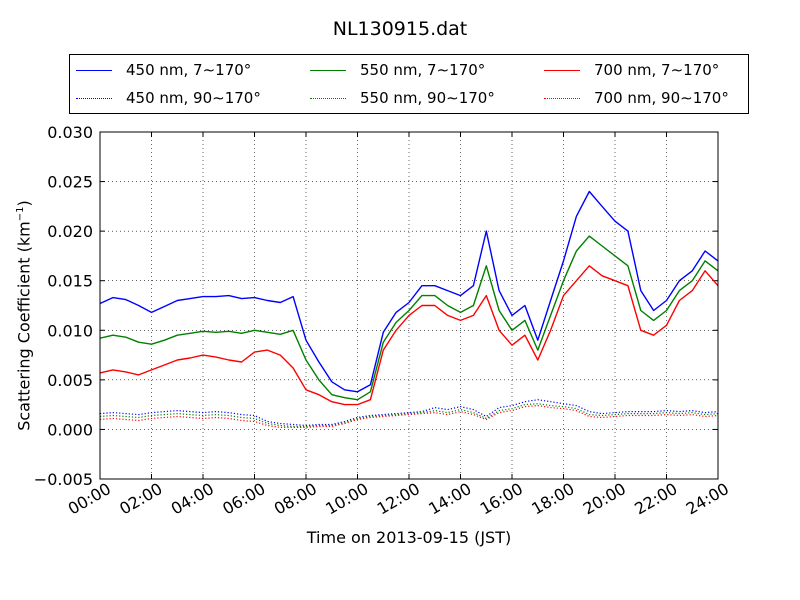 The image size is (800, 600). Describe the element at coordinates (423, 70) in the screenshot. I see `legend-label: 550 nm, 7∼170°` at that location.